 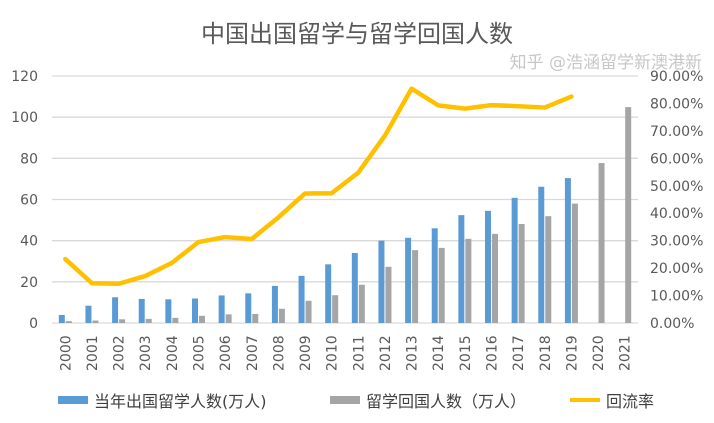 What do you see at coordinates (585, 400) in the screenshot?
I see `legend-swatch-return-rate` at bounding box center [585, 400].